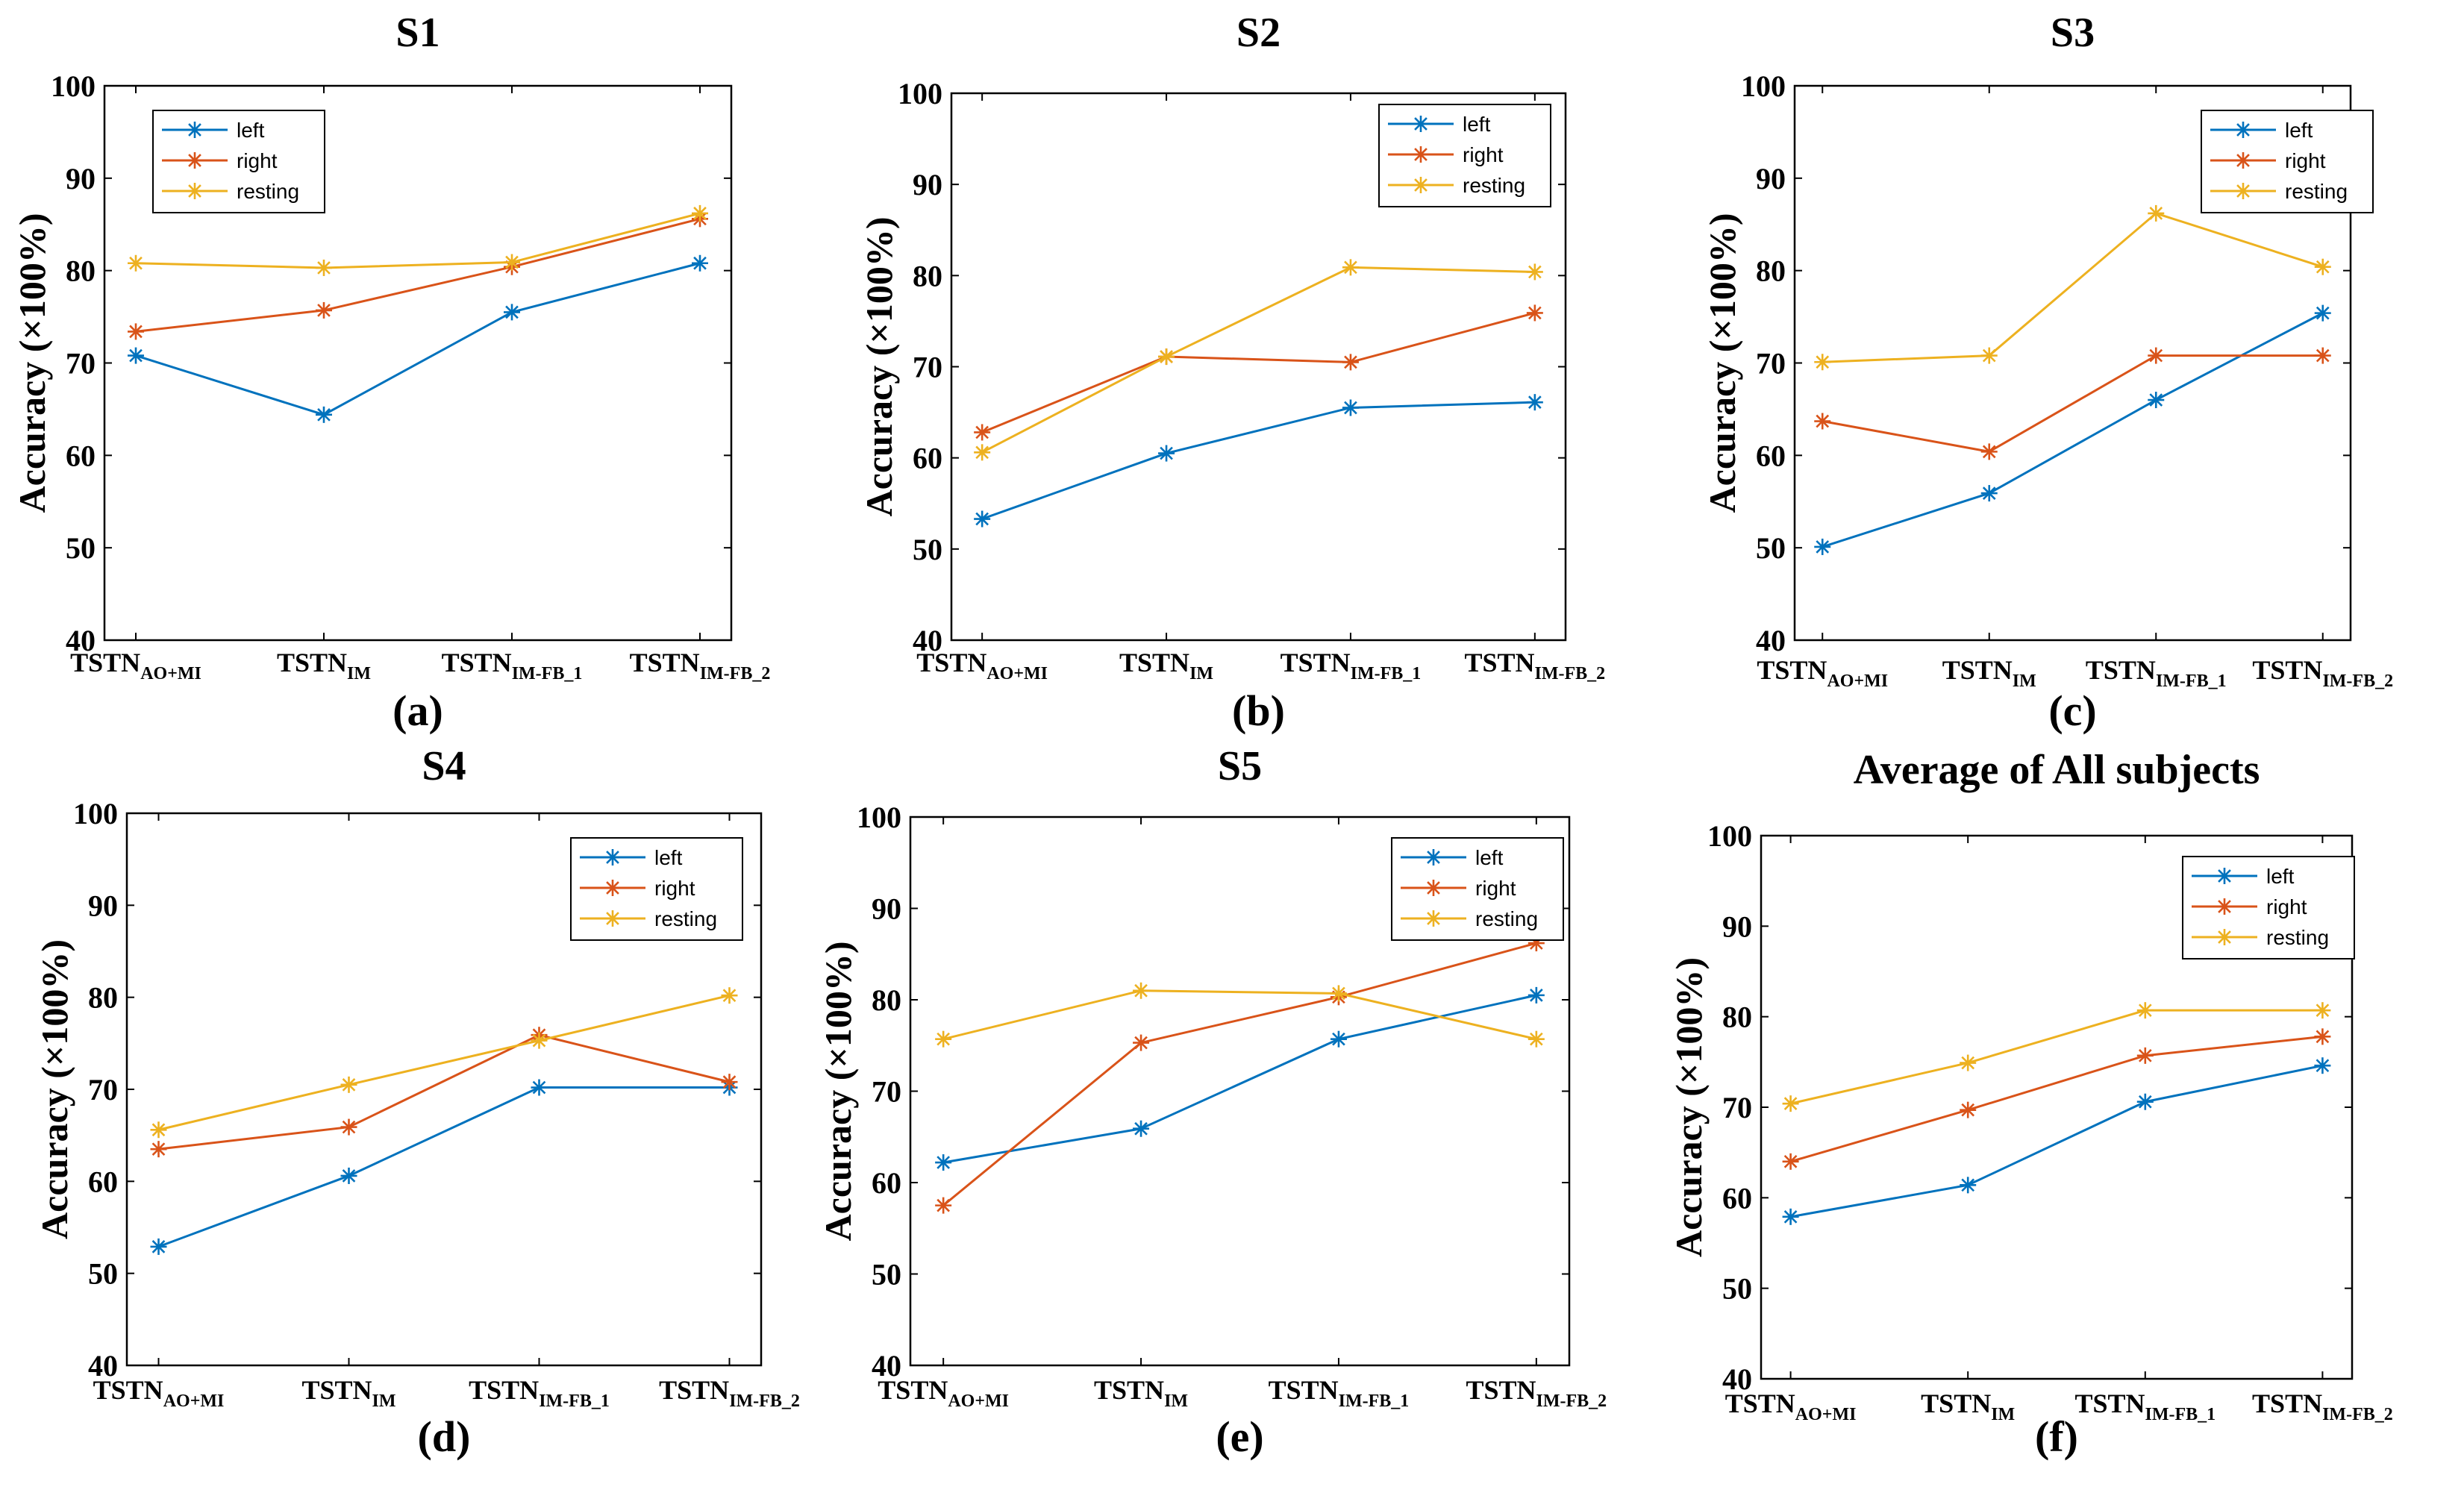  What do you see at coordinates (1689, 1107) in the screenshot?
I see `panel-f-ylabel: Accuracy (×100%)` at bounding box center [1689, 1107].